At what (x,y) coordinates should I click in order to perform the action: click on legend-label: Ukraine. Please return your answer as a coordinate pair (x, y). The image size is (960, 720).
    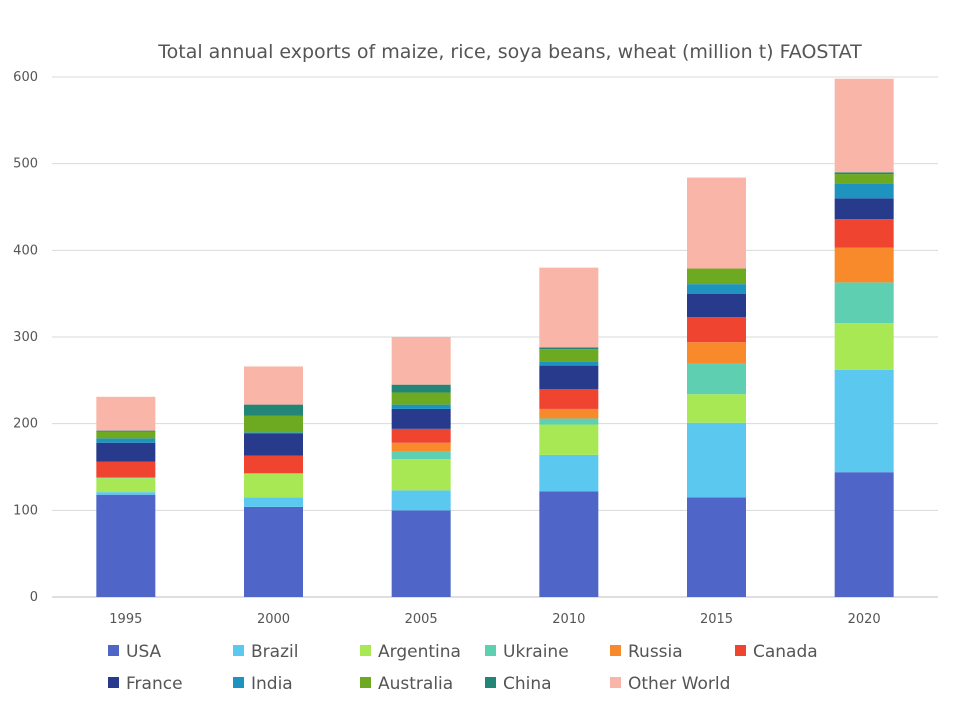
    Looking at the image, I should click on (536, 652).